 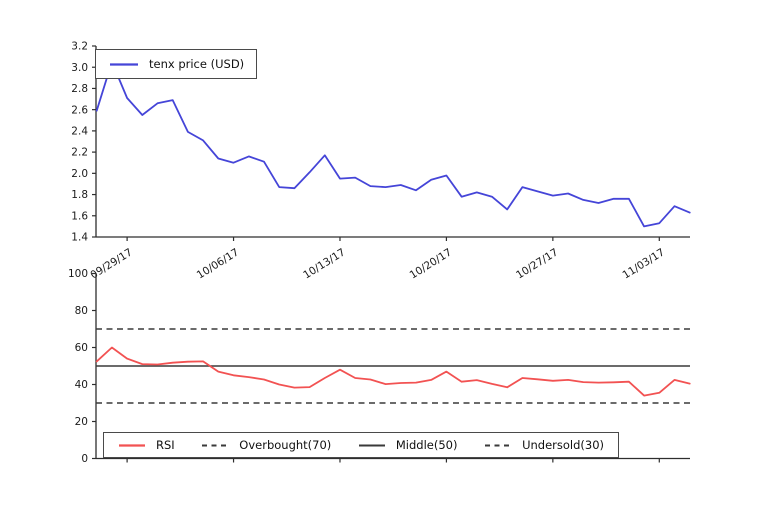 What do you see at coordinates (324, 263) in the screenshot?
I see `x-tick-label: 10/13/17` at bounding box center [324, 263].